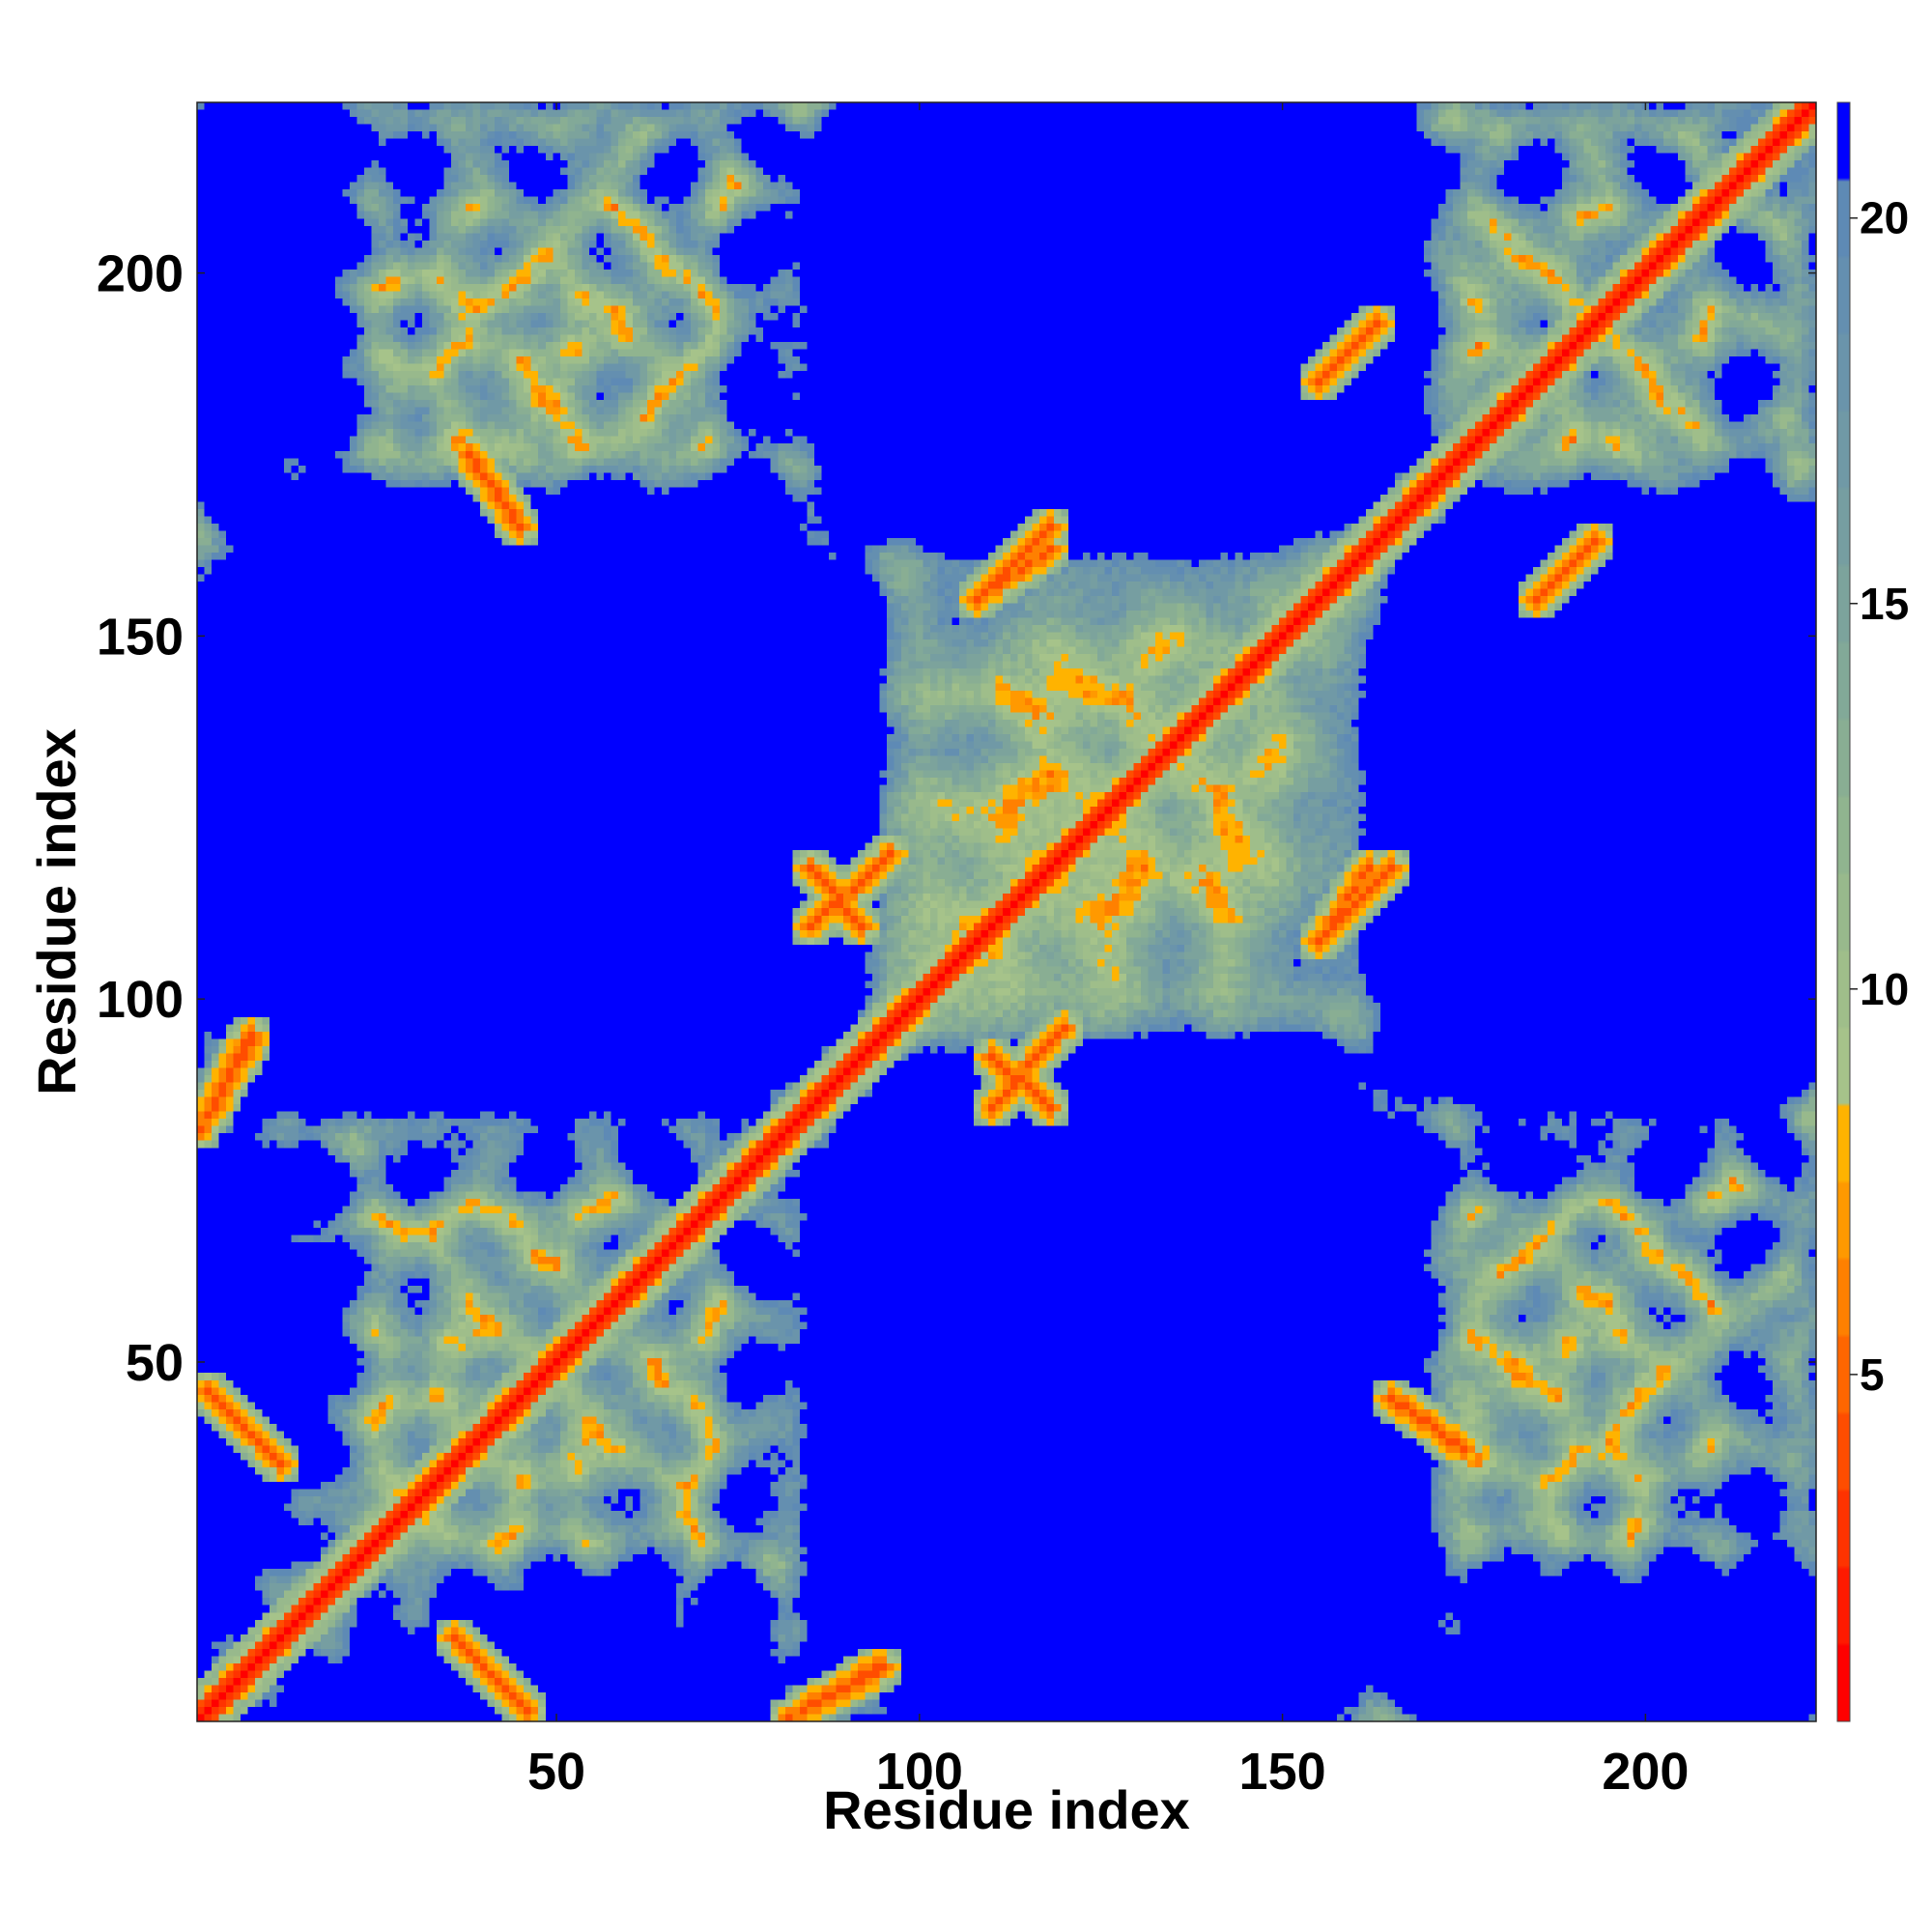 The width and height of the screenshot is (1932, 1932). What do you see at coordinates (1282, 1772) in the screenshot?
I see `x-tick-label: 150` at bounding box center [1282, 1772].